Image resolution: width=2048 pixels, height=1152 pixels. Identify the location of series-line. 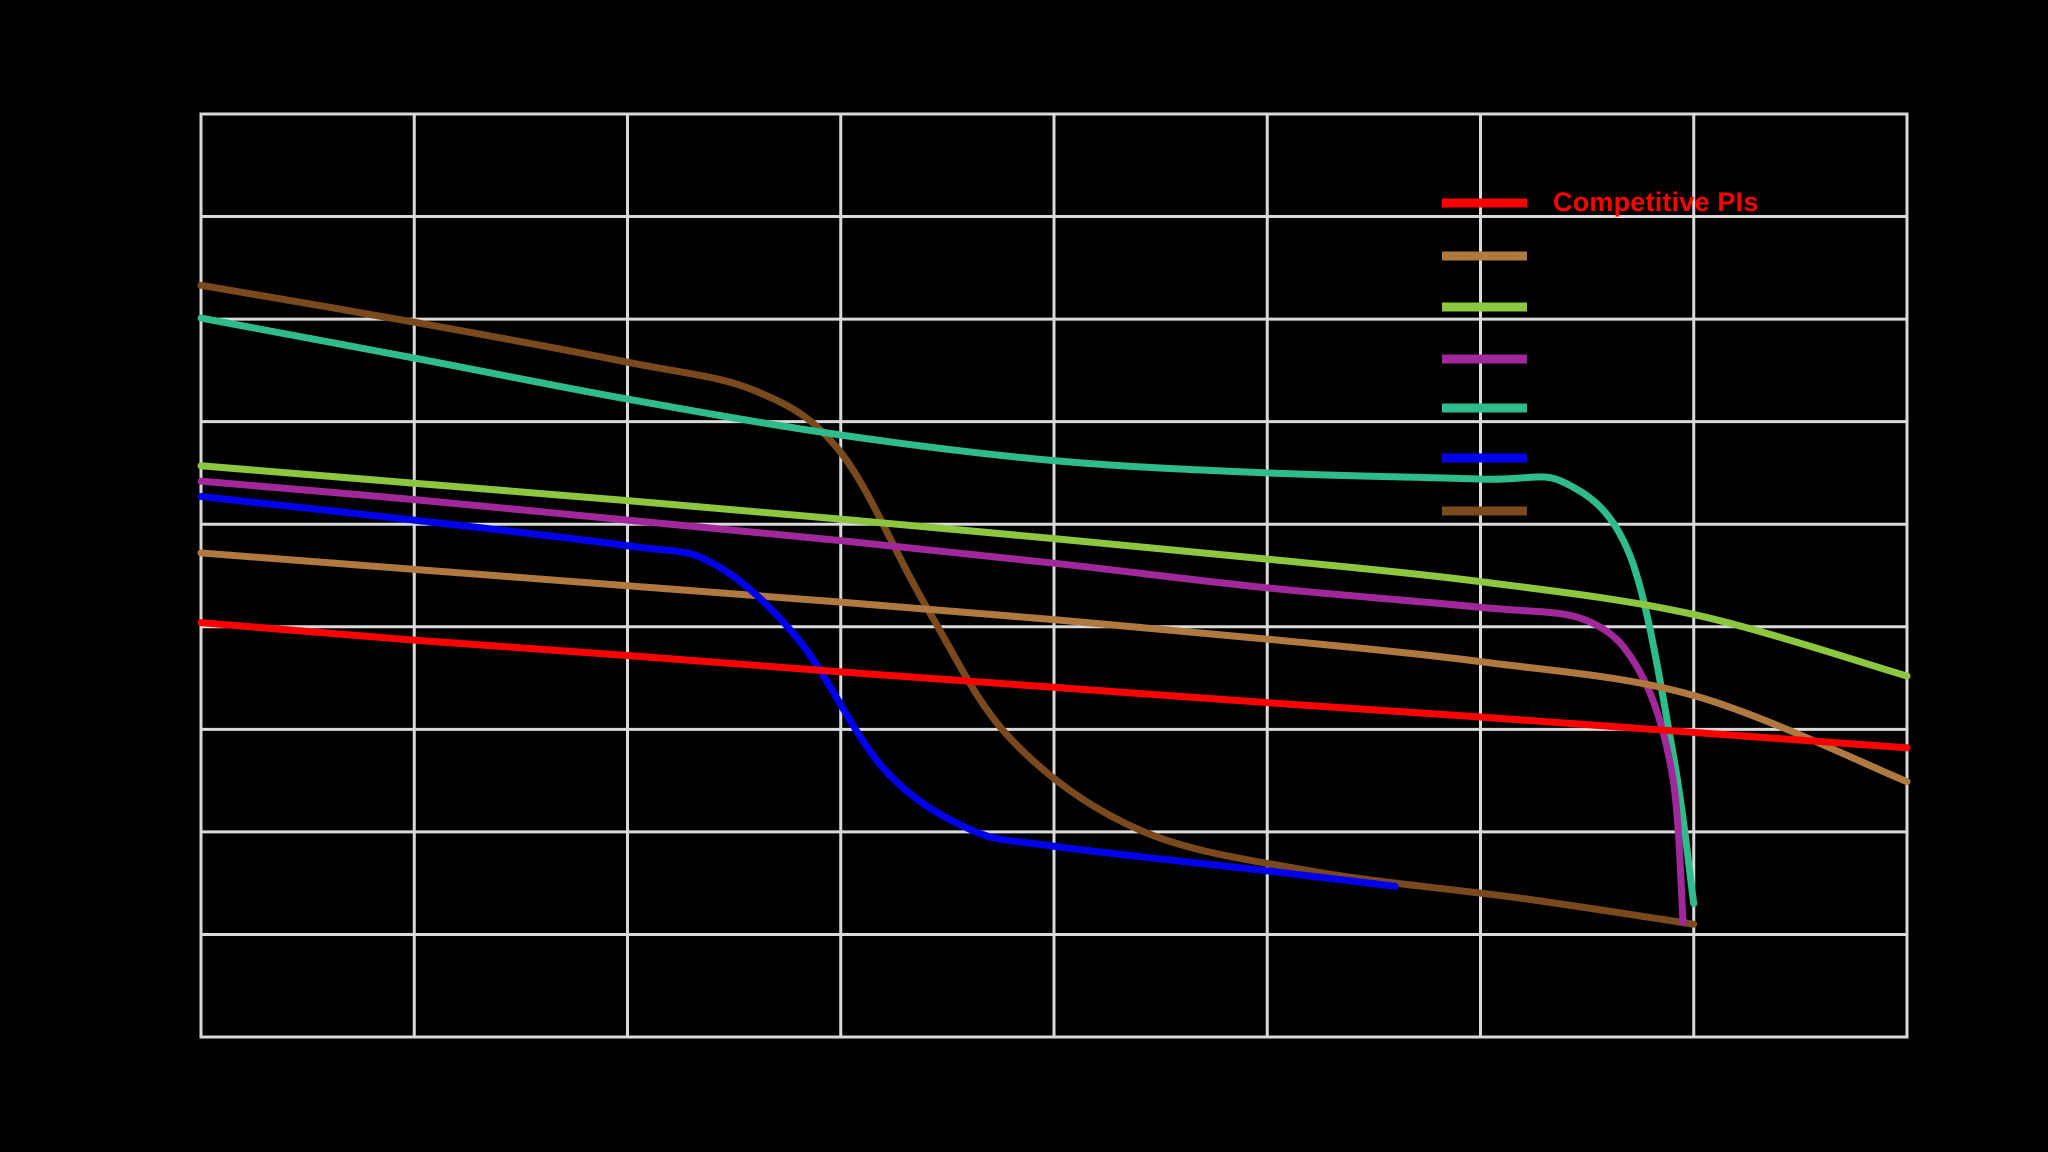
(1054, 685).